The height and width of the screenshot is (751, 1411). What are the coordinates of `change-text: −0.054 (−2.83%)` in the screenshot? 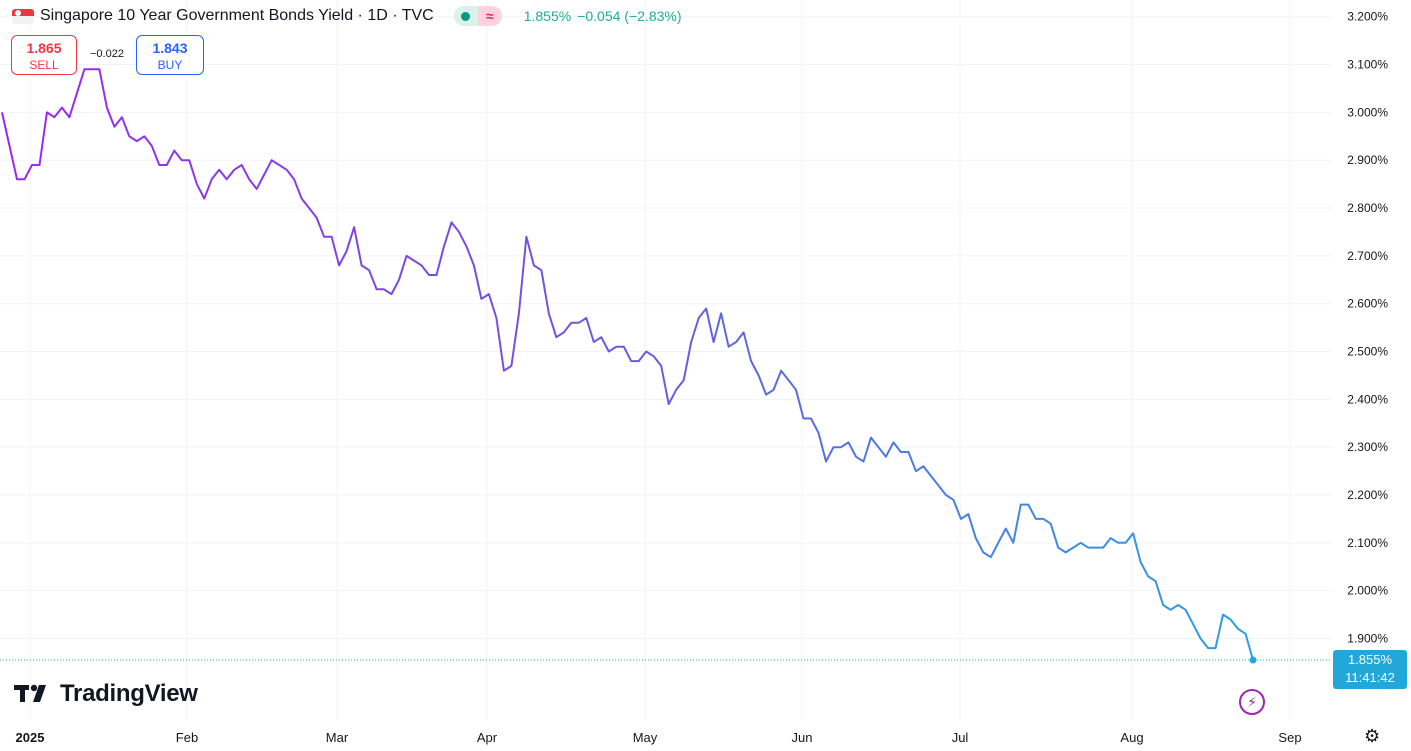 It's located at (629, 16).